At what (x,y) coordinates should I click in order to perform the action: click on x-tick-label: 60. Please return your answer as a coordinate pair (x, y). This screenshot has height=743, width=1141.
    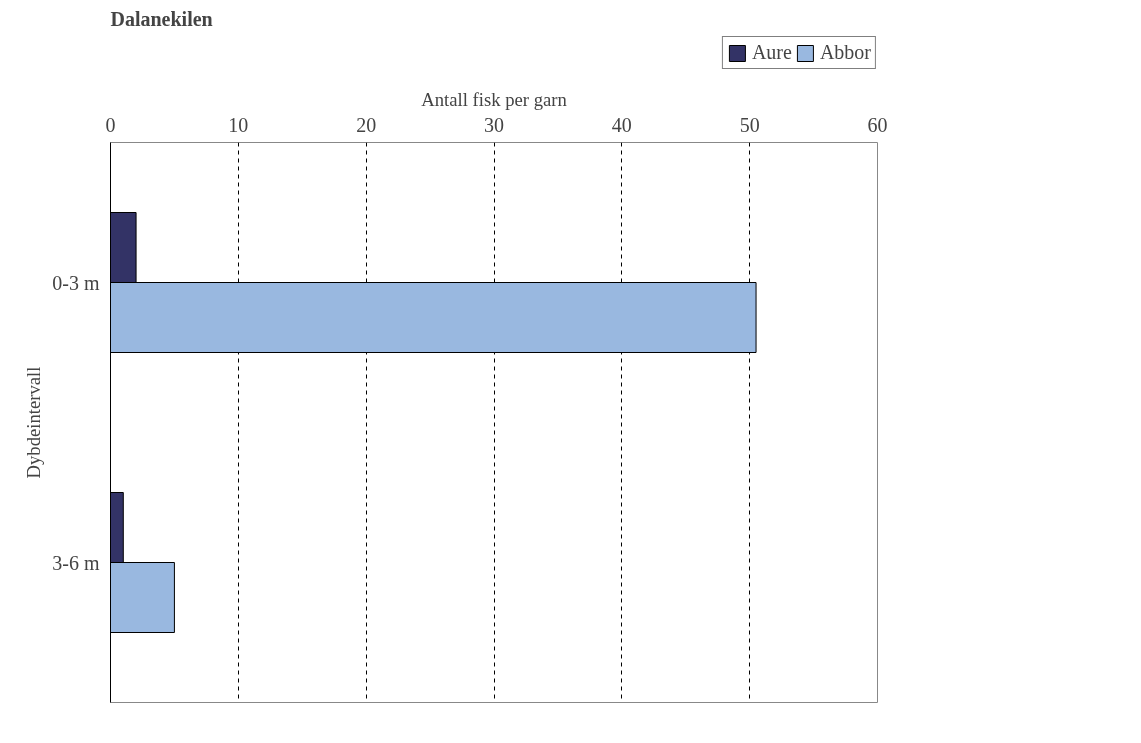
    Looking at the image, I should click on (877, 124).